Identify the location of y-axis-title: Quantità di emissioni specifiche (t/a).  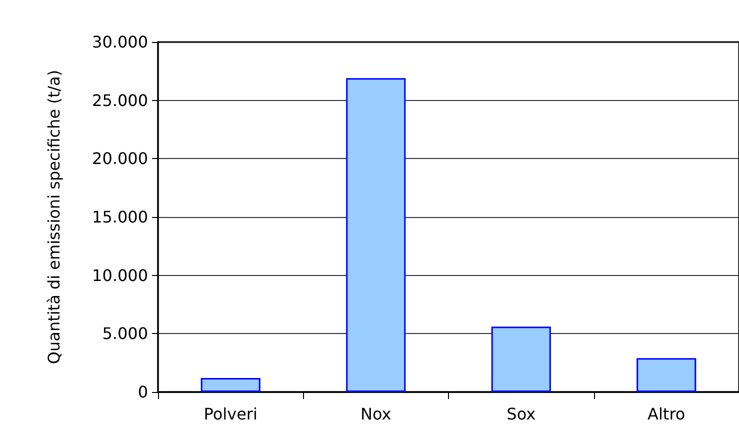
(54, 217).